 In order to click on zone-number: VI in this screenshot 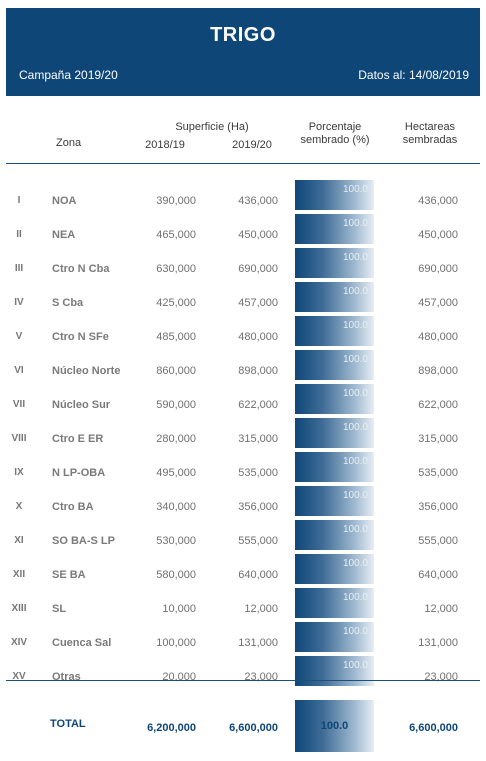, I will do `click(19, 370)`.